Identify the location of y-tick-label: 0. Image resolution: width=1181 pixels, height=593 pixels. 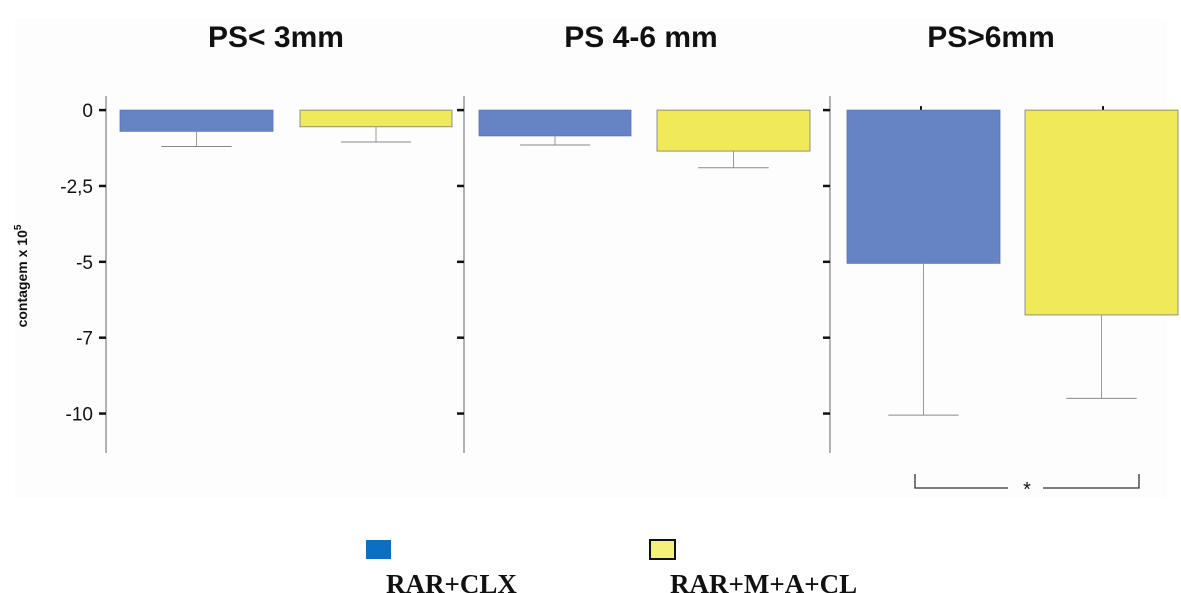
(87, 111).